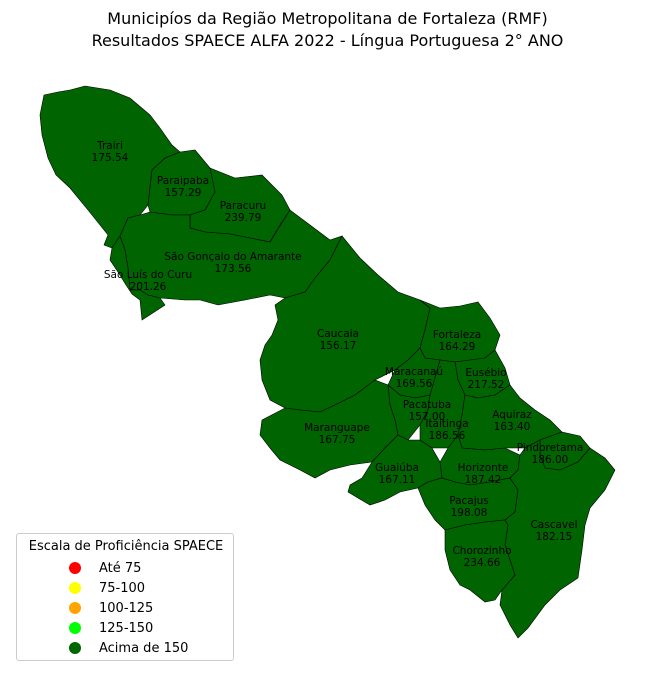 This screenshot has height=680, width=655. What do you see at coordinates (481, 551) in the screenshot?
I see `label-chorozinho-name: Chorozinho` at bounding box center [481, 551].